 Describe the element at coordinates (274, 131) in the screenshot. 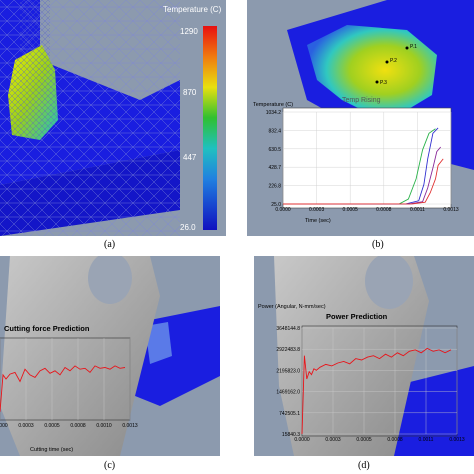

I see `y-tick-label: 832.4` at that location.